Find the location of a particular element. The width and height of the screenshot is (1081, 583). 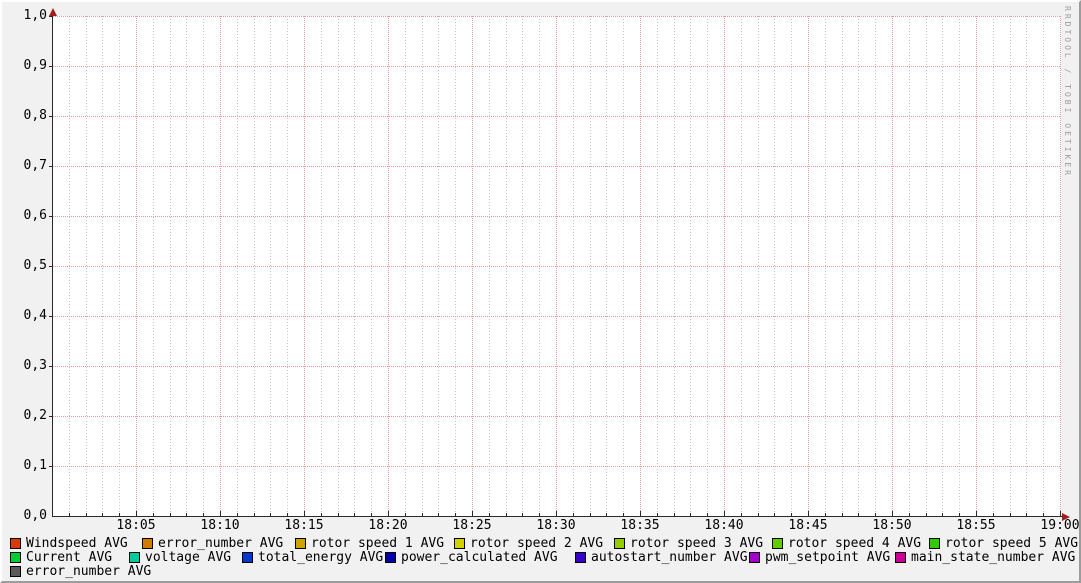

legend-label: total_energy AVG is located at coordinates (321, 557).